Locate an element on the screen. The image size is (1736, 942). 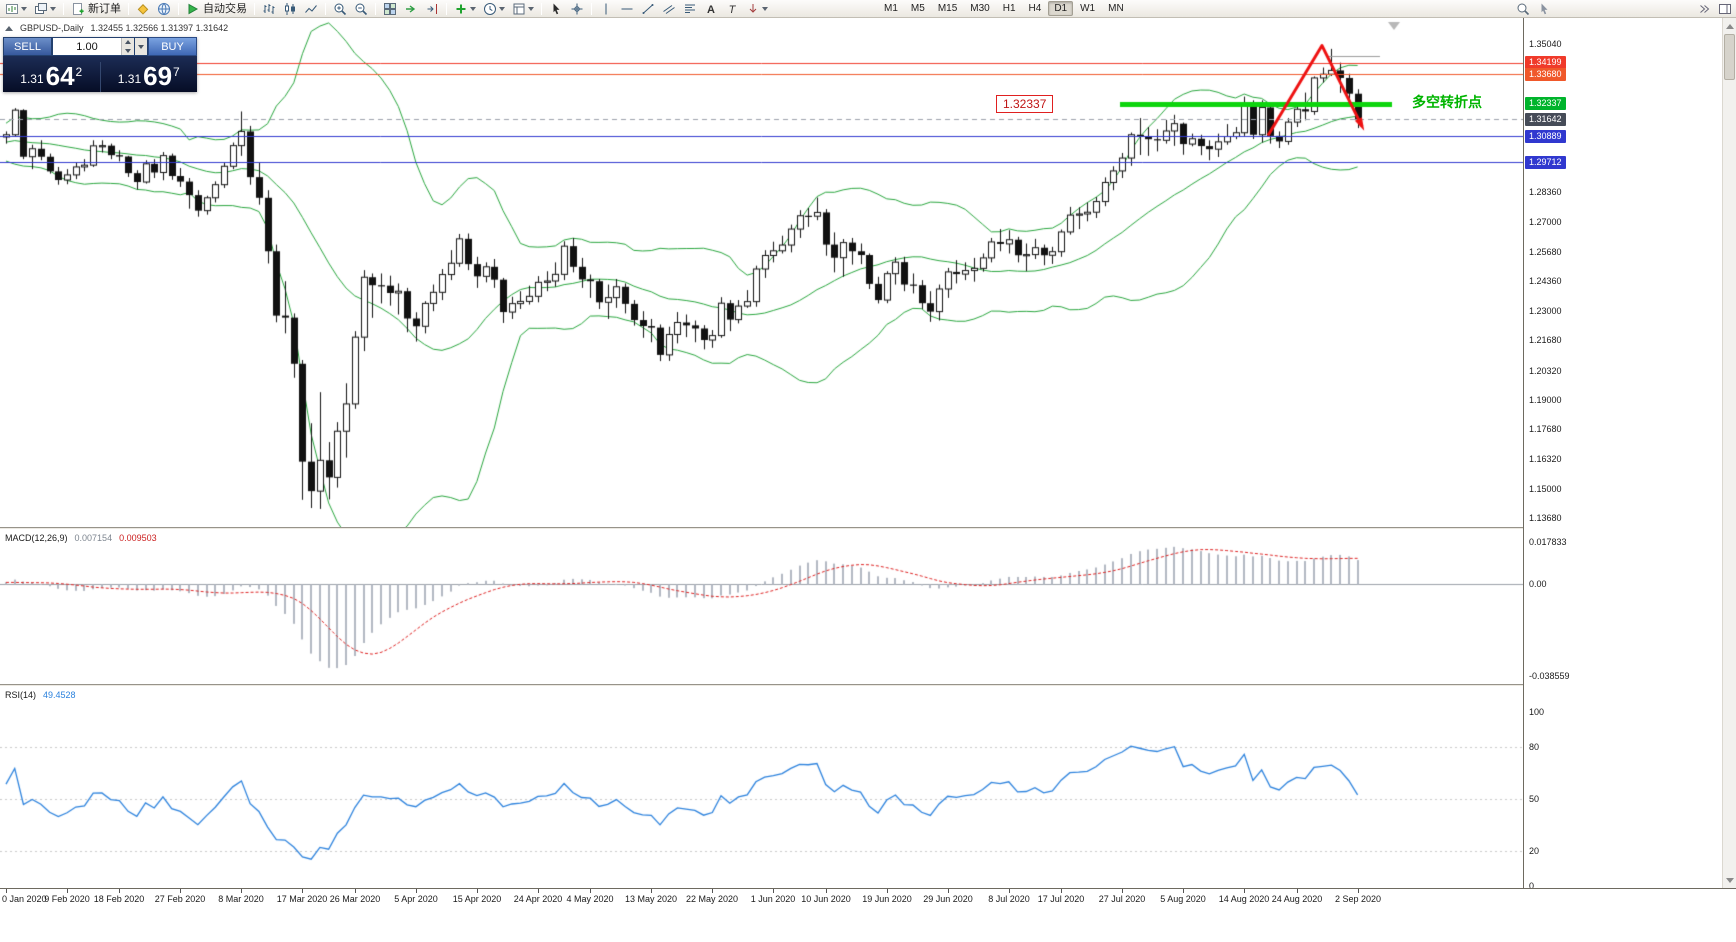
profiles-button is located at coordinates (45, 9).